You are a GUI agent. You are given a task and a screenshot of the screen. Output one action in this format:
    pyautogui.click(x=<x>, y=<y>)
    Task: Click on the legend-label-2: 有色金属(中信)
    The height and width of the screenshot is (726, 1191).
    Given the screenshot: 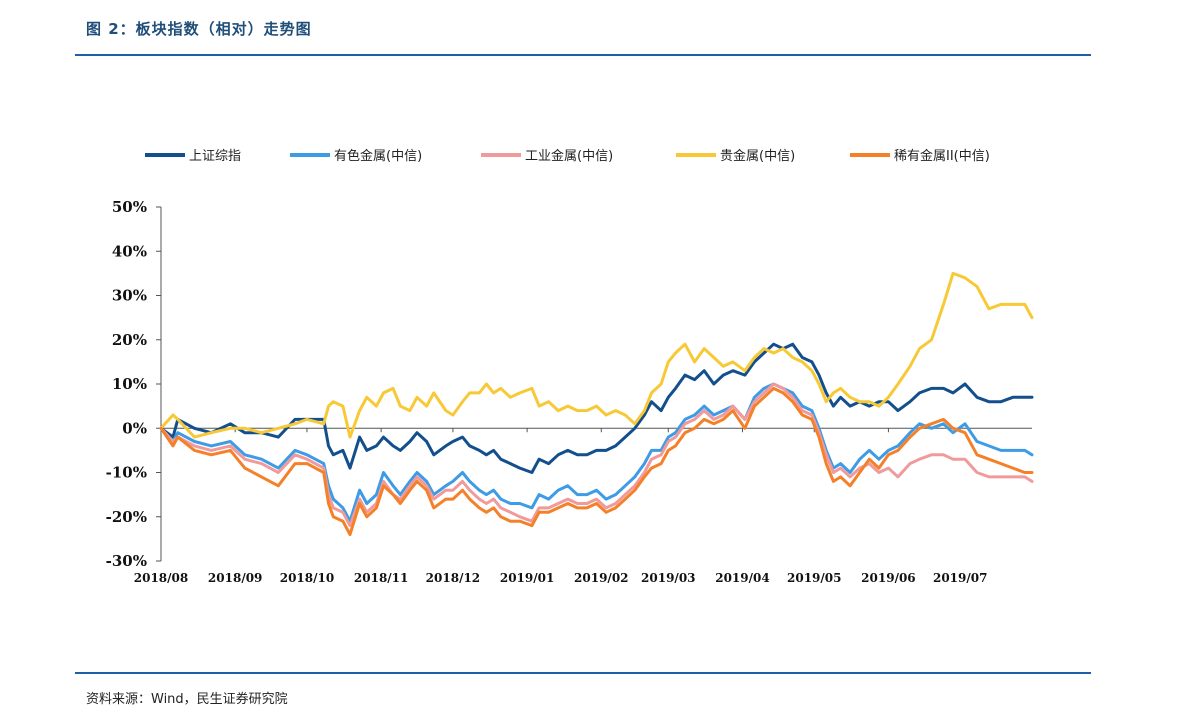 What is the action you would take?
    pyautogui.click(x=378, y=156)
    